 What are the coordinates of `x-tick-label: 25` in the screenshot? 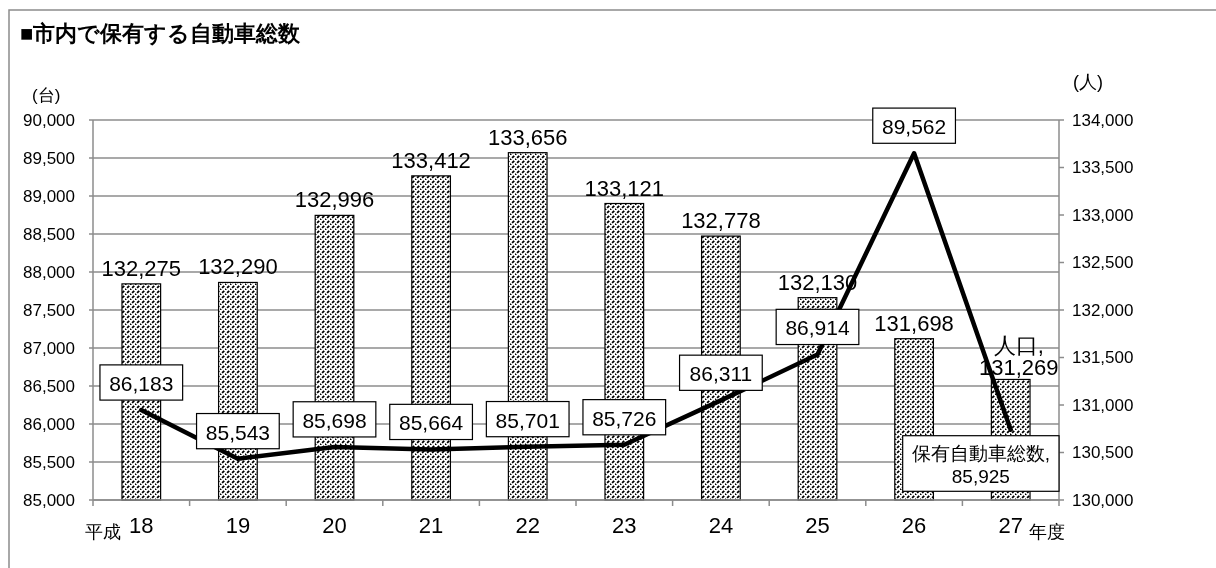 It's located at (817, 525).